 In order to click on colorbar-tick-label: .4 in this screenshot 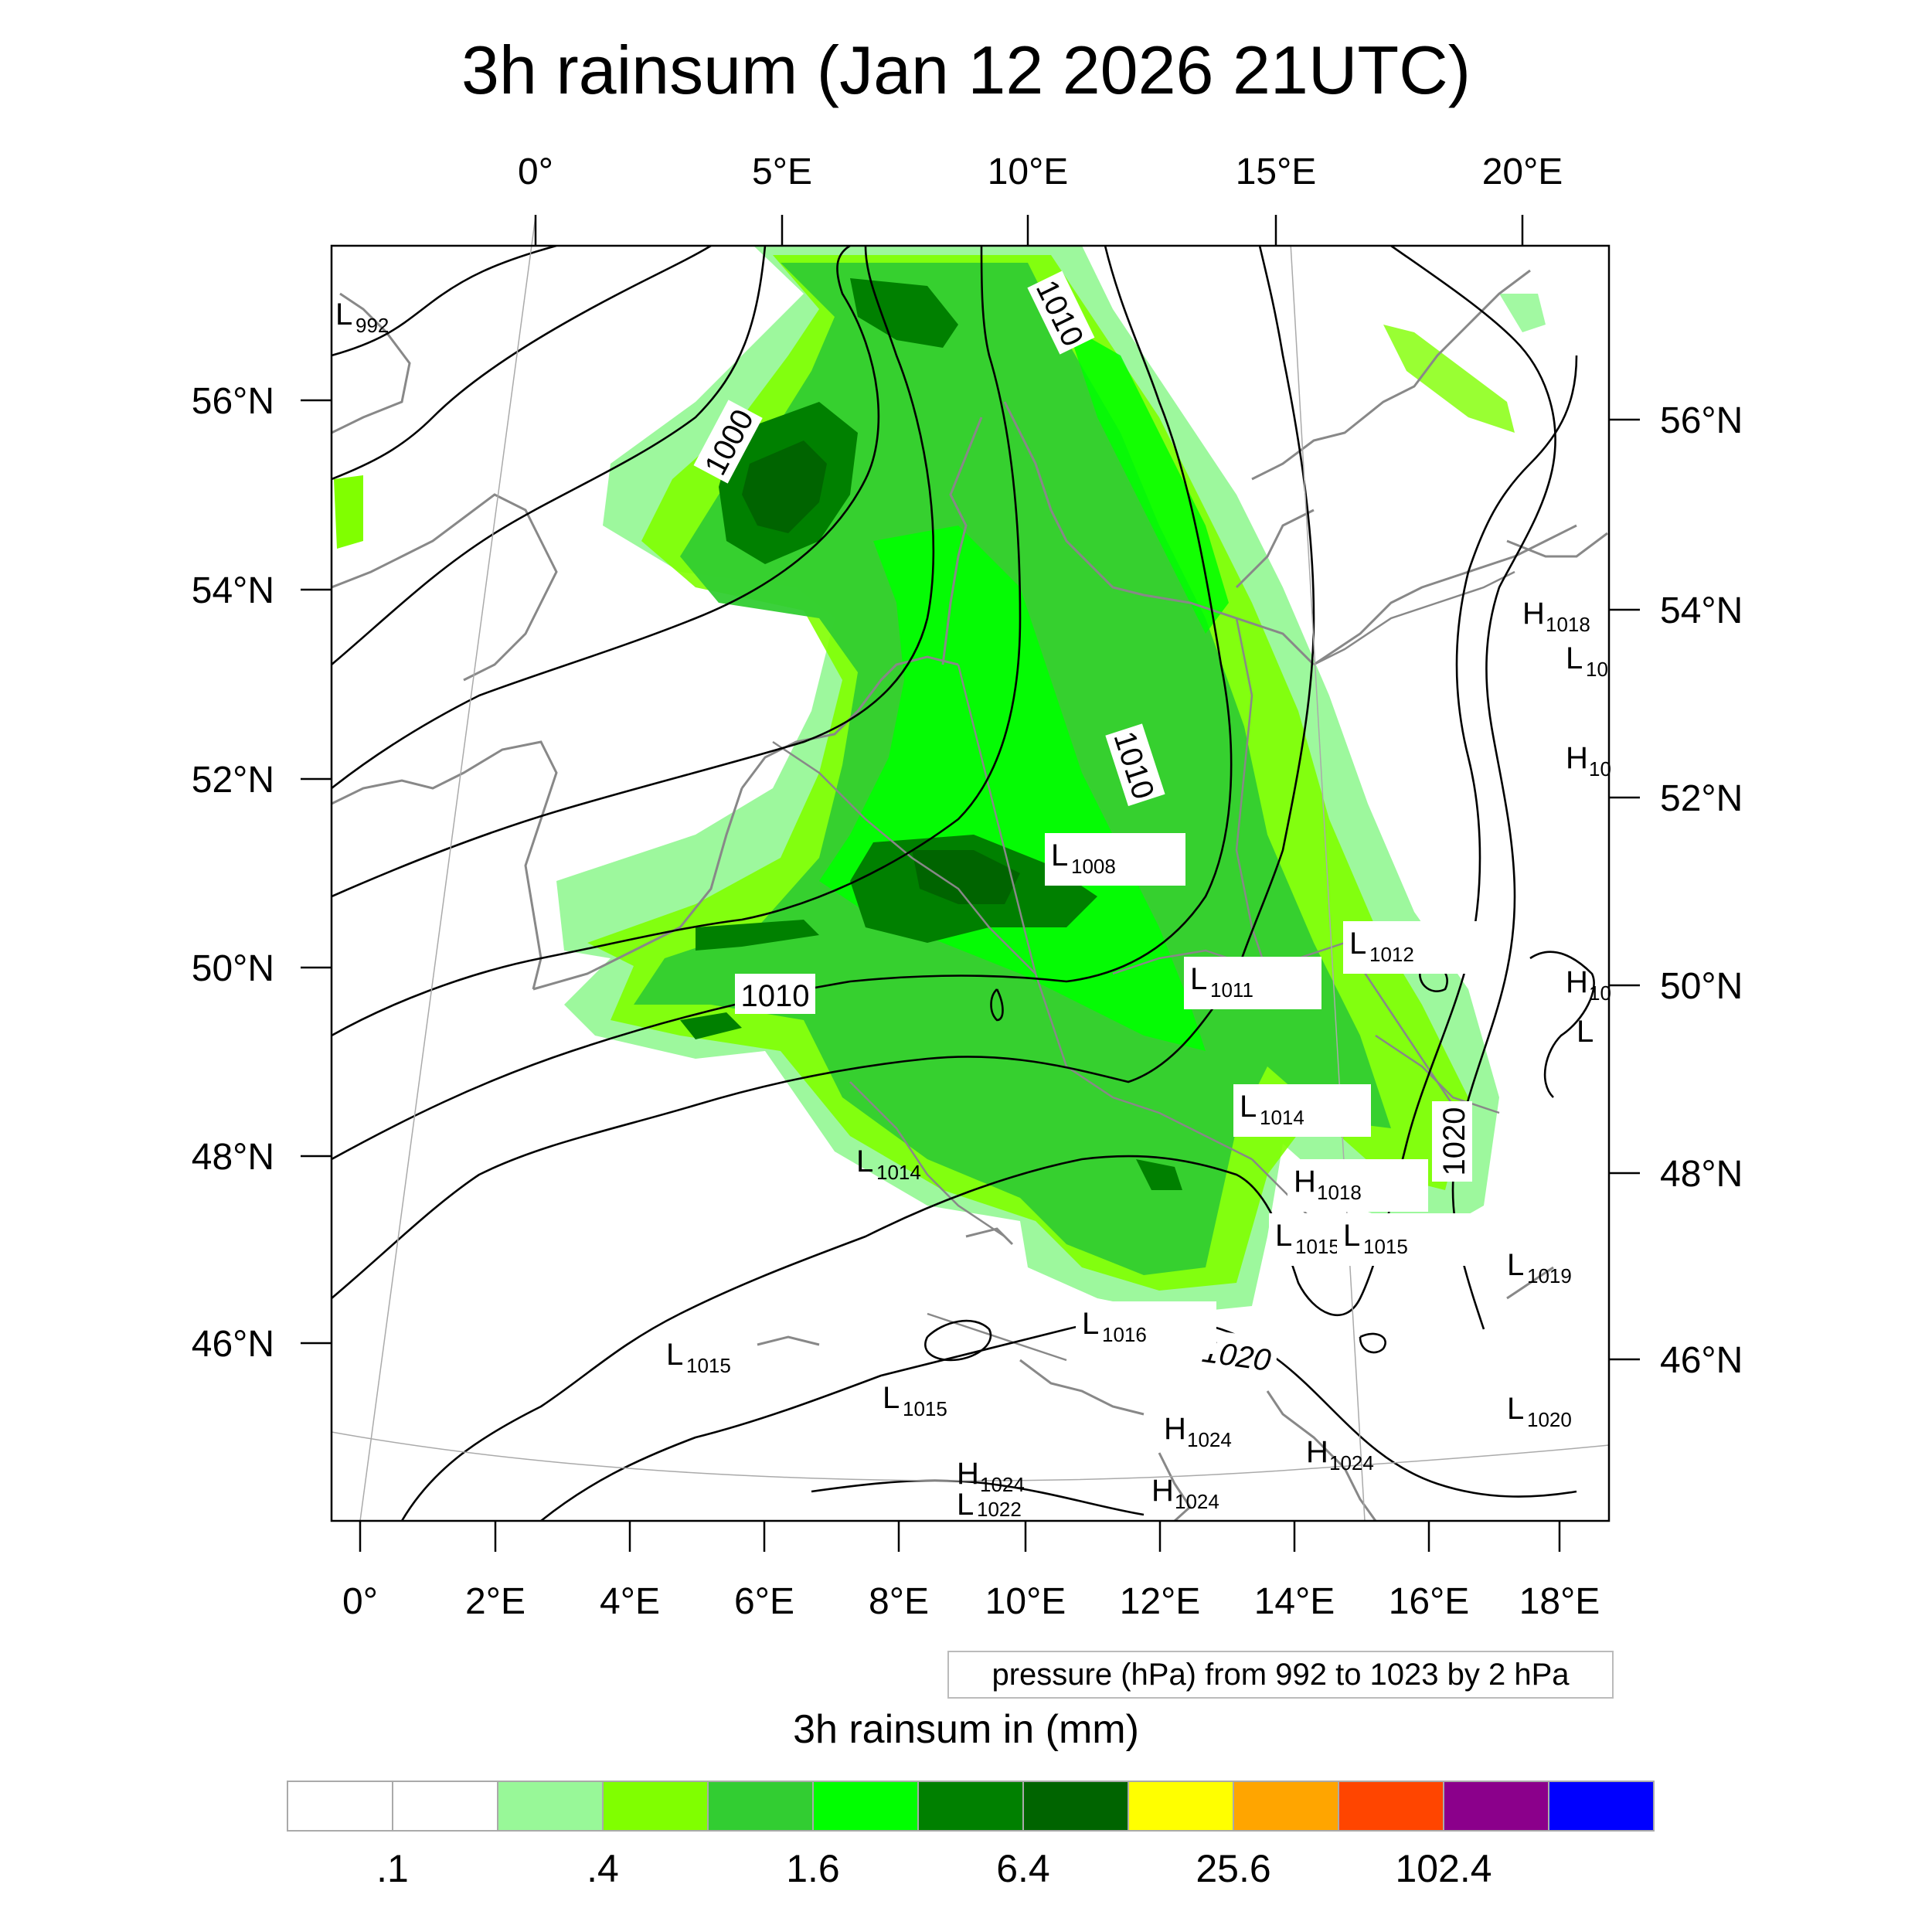, I will do `click(603, 1869)`.